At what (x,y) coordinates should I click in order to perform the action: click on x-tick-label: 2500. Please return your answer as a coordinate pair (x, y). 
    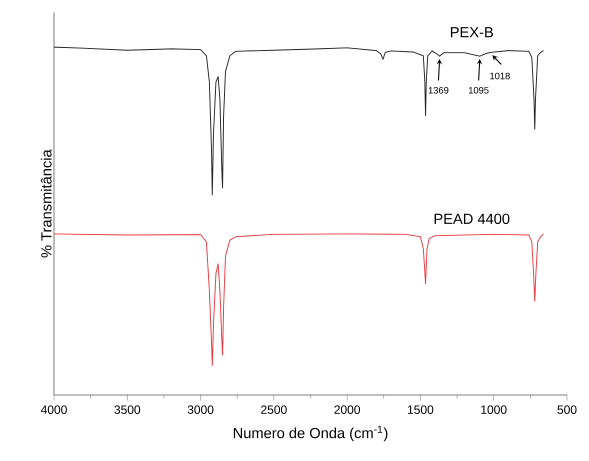
    Looking at the image, I should click on (274, 409).